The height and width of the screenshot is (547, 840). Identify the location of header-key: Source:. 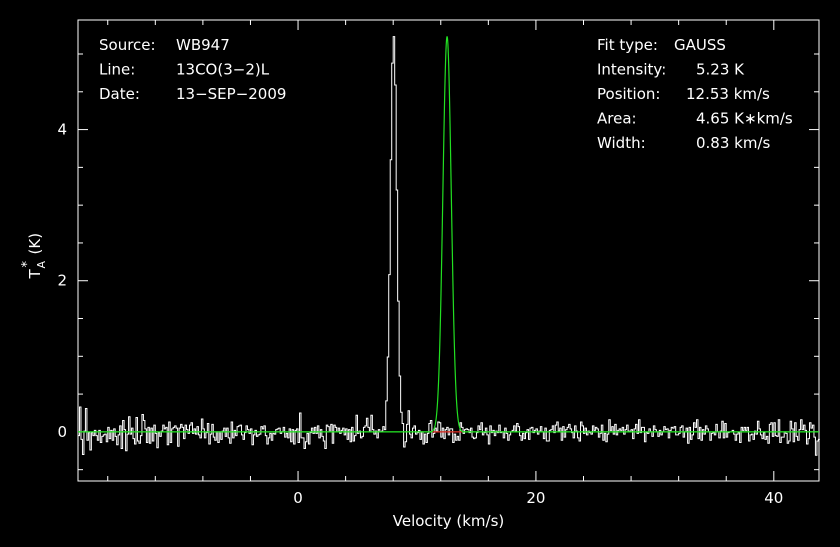
(127, 45).